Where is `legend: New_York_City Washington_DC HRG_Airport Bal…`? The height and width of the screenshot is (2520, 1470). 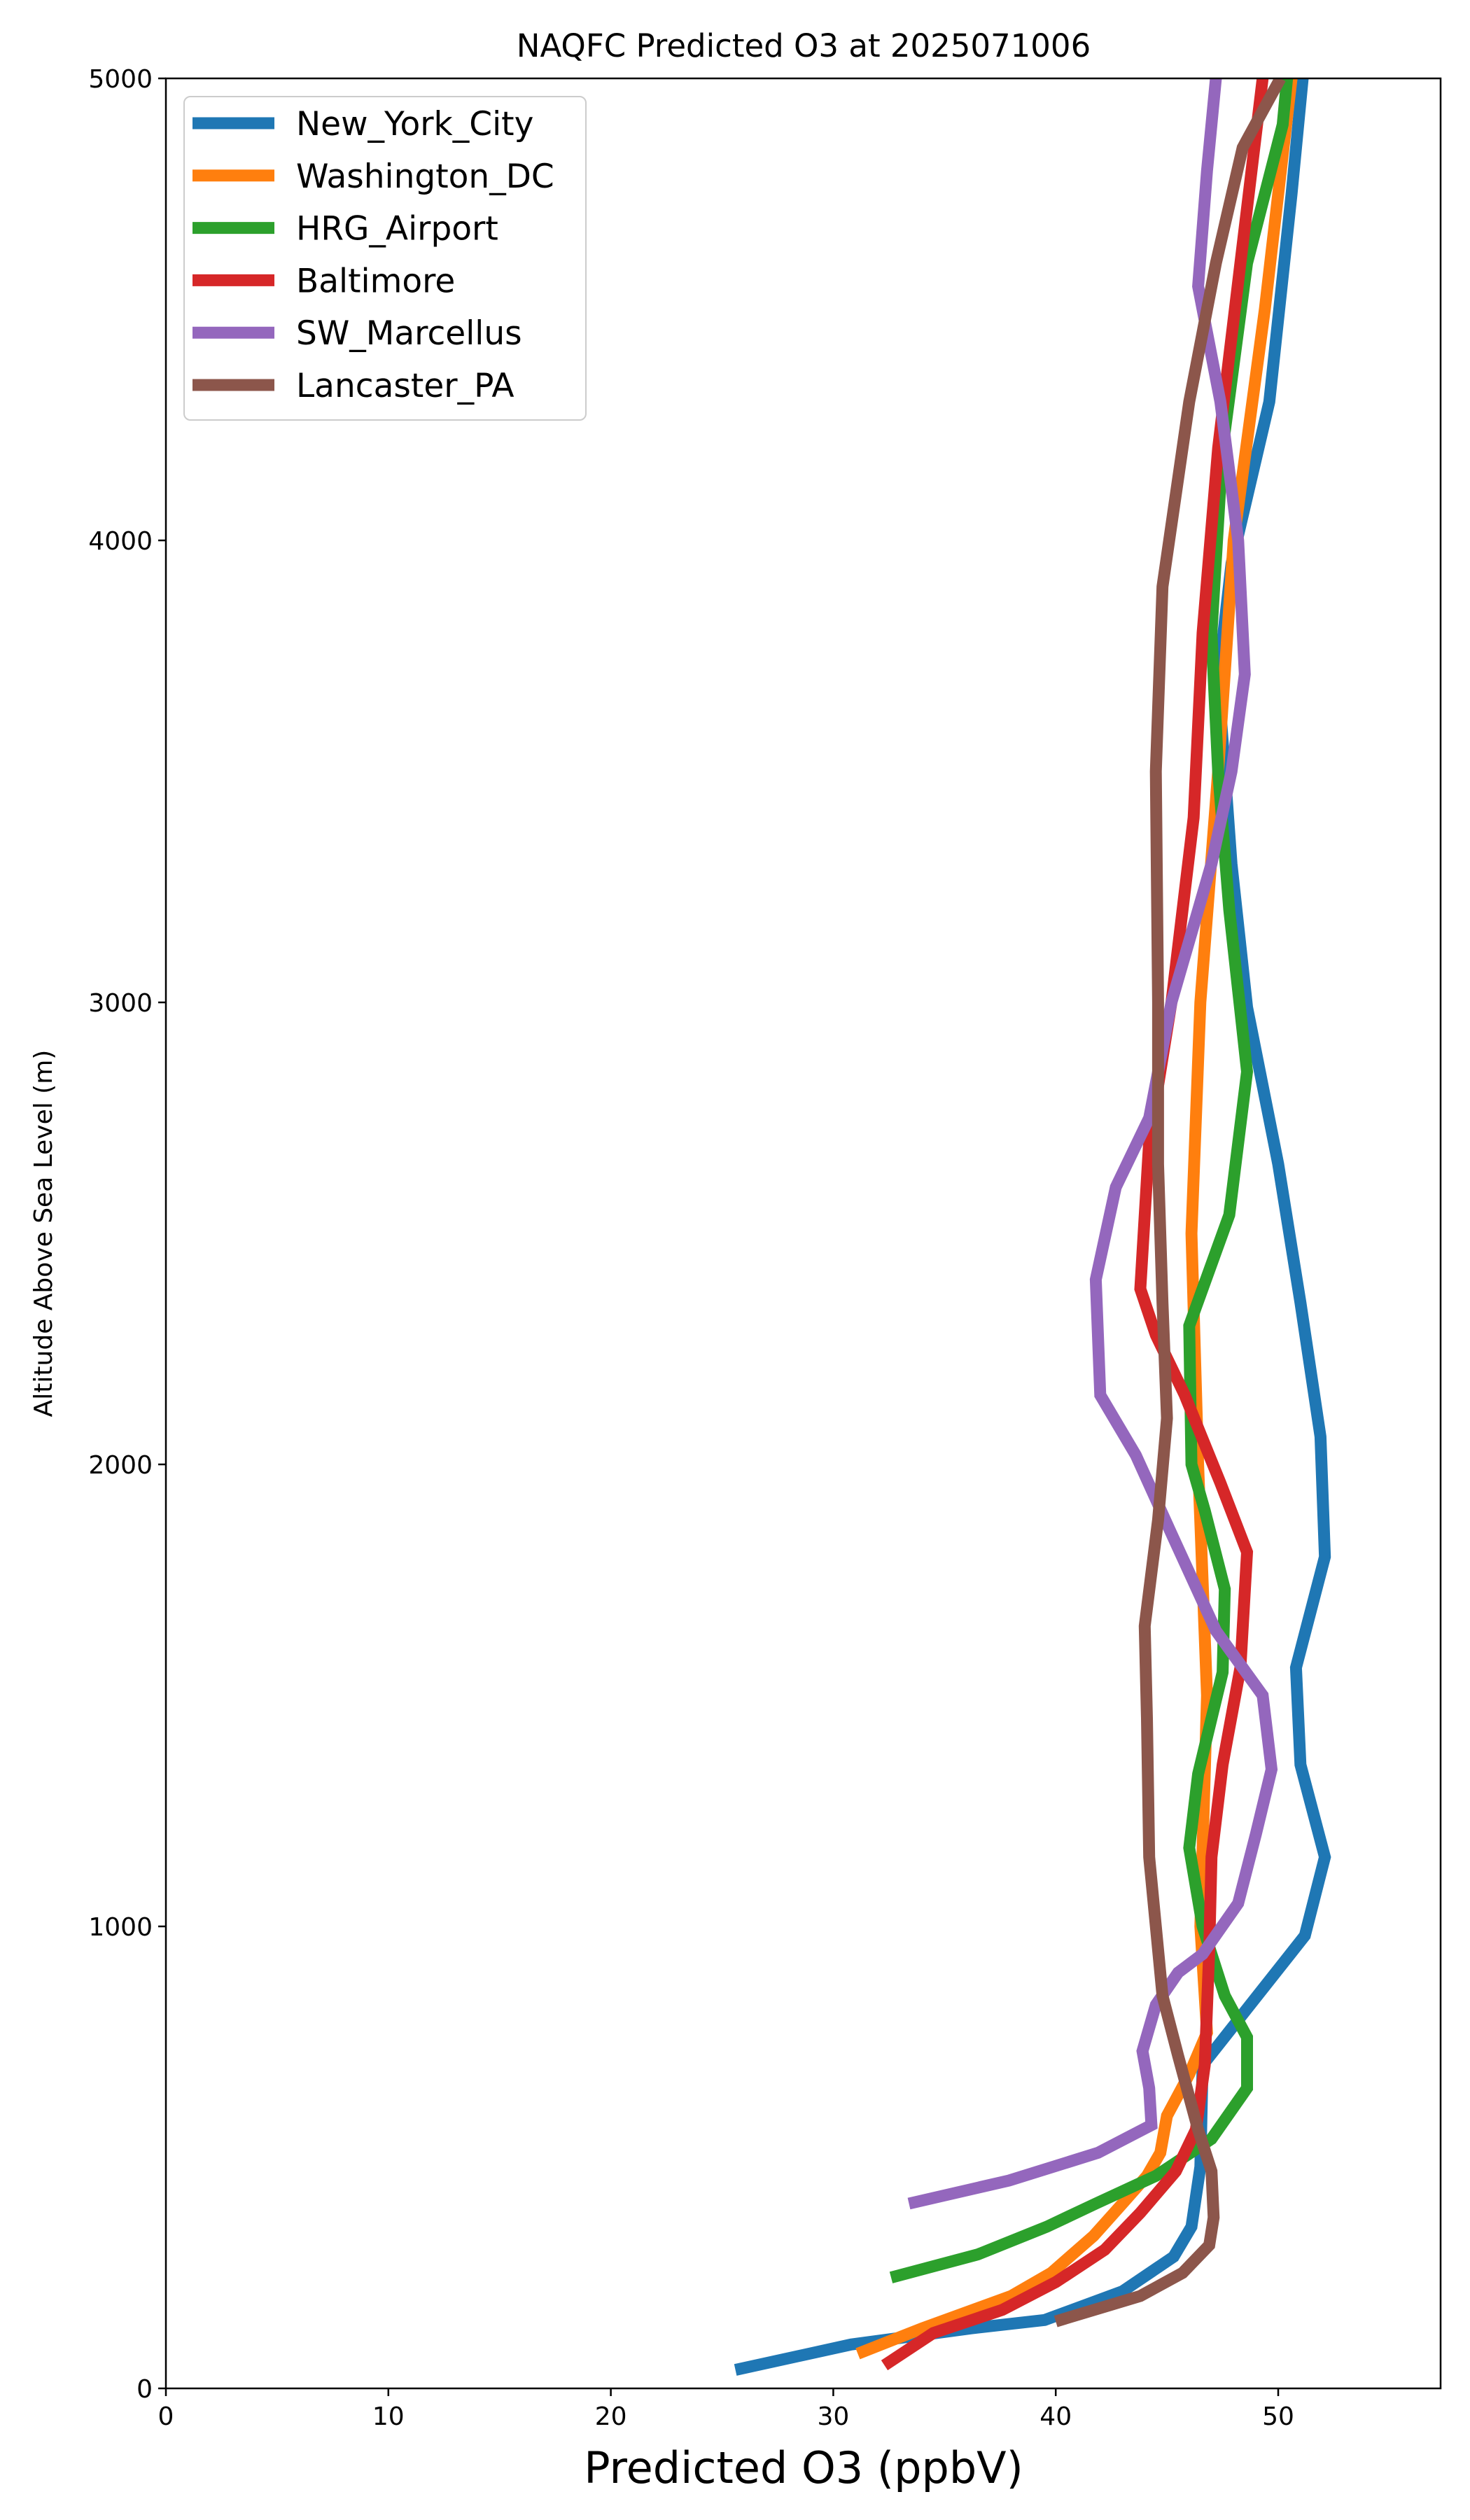 legend: New_York_City Washington_DC HRG_Airport Bal… is located at coordinates (385, 258).